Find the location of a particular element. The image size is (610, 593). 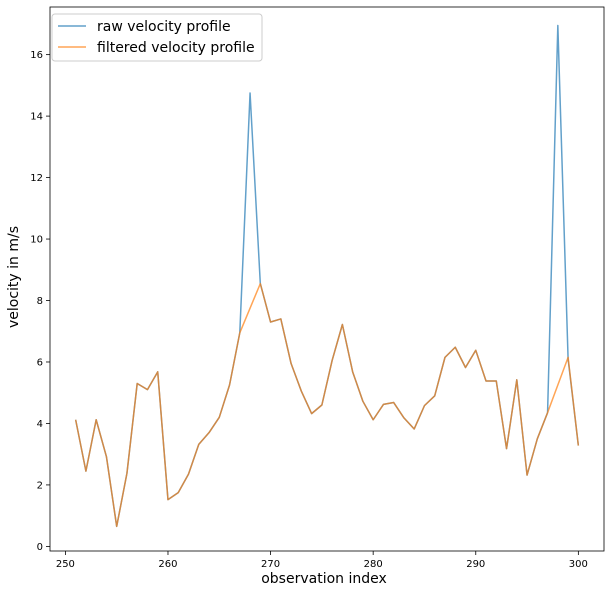

y-tick-label: 0 is located at coordinates (40, 547).